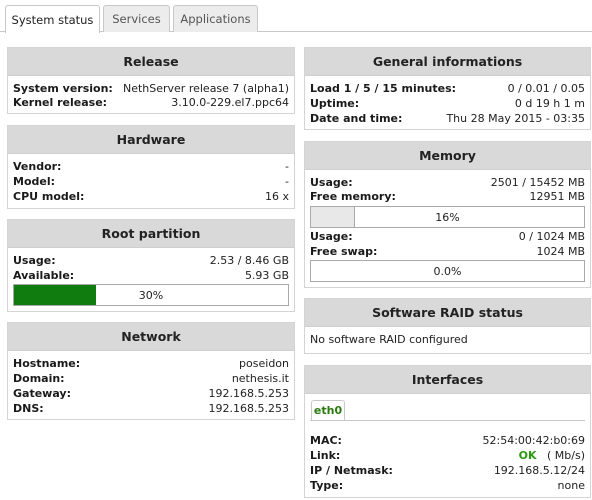  What do you see at coordinates (39, 378) in the screenshot?
I see `row-label: Domain:` at bounding box center [39, 378].